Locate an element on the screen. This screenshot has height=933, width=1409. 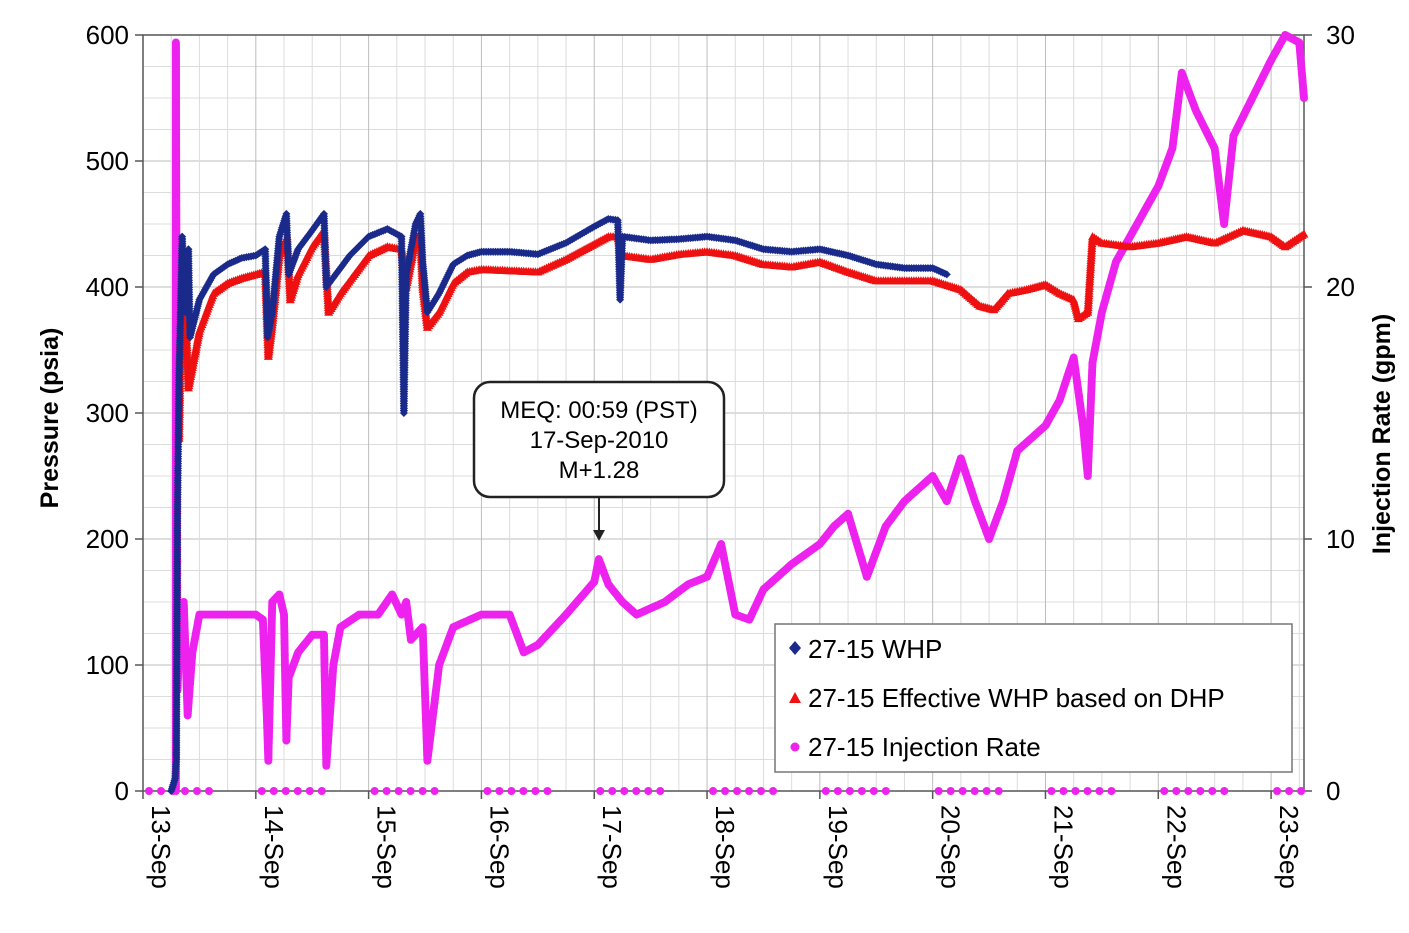
right-axis: 0 10 20 30 is located at coordinates (1329, 413).